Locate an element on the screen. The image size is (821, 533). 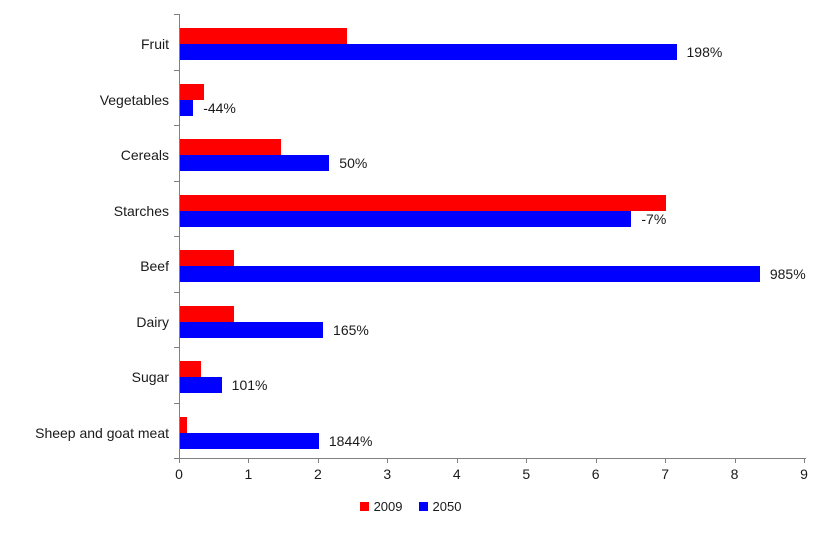
x-tick-label: 3 is located at coordinates (387, 474).